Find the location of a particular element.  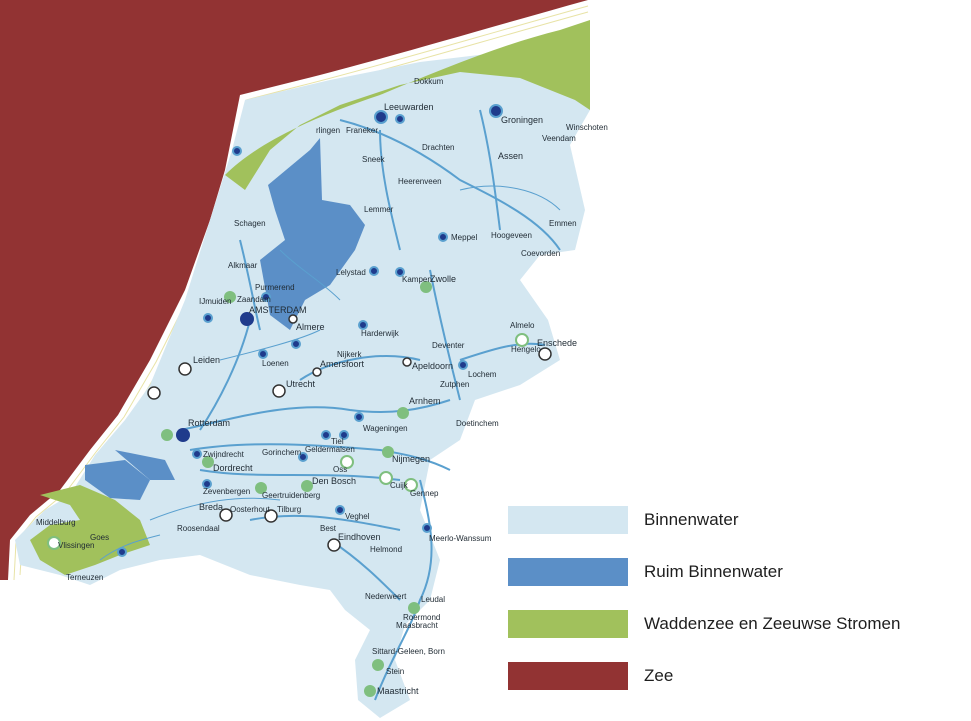

legend-label: Waddenzee en Zeeuwse Stromen is located at coordinates (772, 623).